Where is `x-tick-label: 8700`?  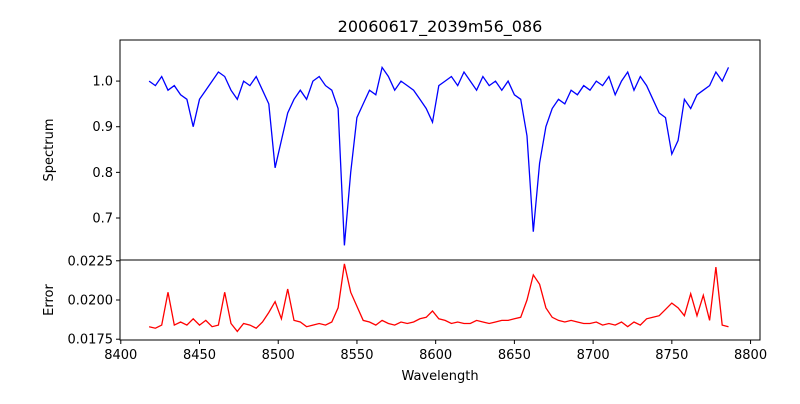 x-tick-label: 8700 is located at coordinates (593, 355).